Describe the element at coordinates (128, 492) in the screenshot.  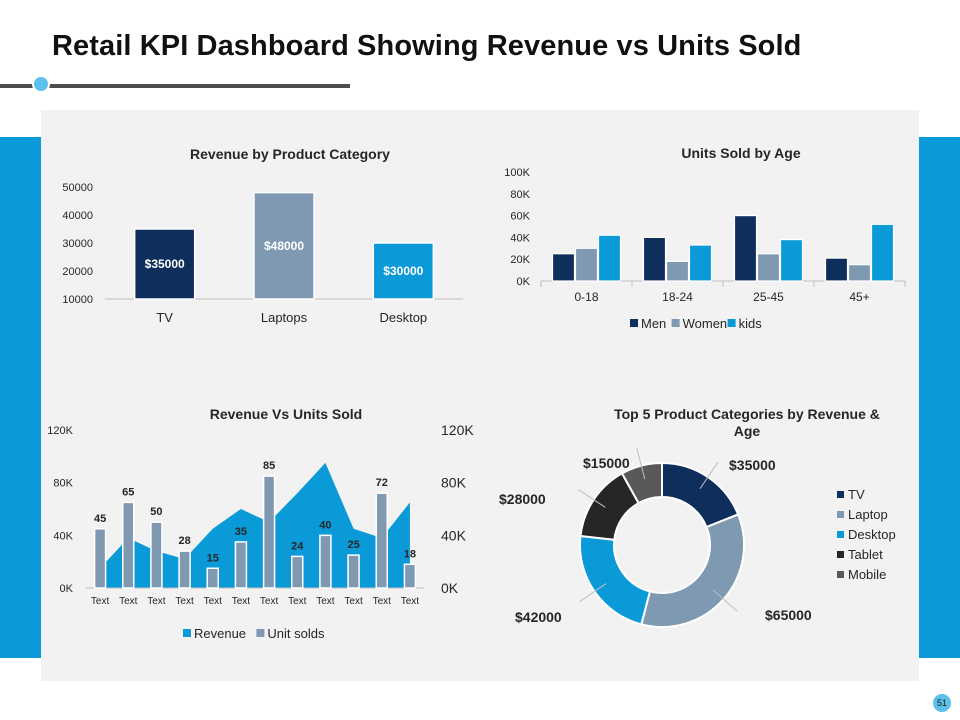
I see `chart3-data-label: 65` at that location.